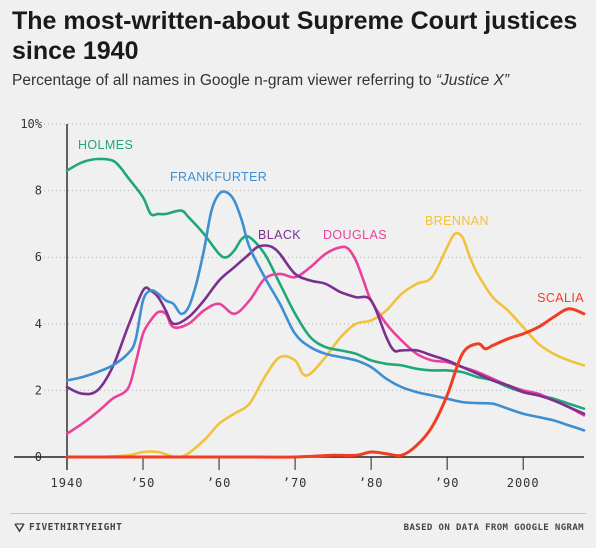  Describe the element at coordinates (219, 483) in the screenshot. I see `x-tick-label: ’60` at that location.